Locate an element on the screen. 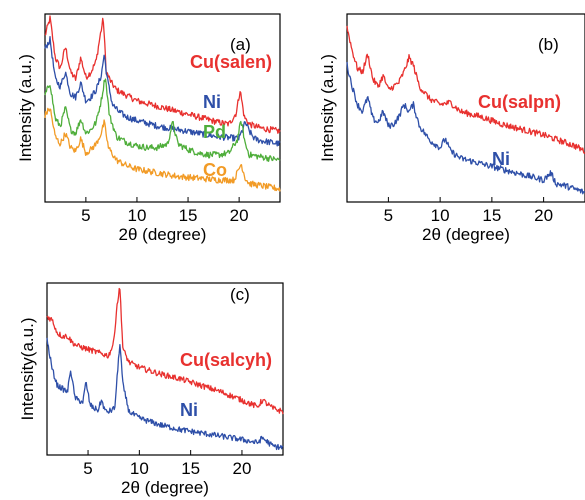  x-tick-label-a-5: 5 is located at coordinates (85, 215).